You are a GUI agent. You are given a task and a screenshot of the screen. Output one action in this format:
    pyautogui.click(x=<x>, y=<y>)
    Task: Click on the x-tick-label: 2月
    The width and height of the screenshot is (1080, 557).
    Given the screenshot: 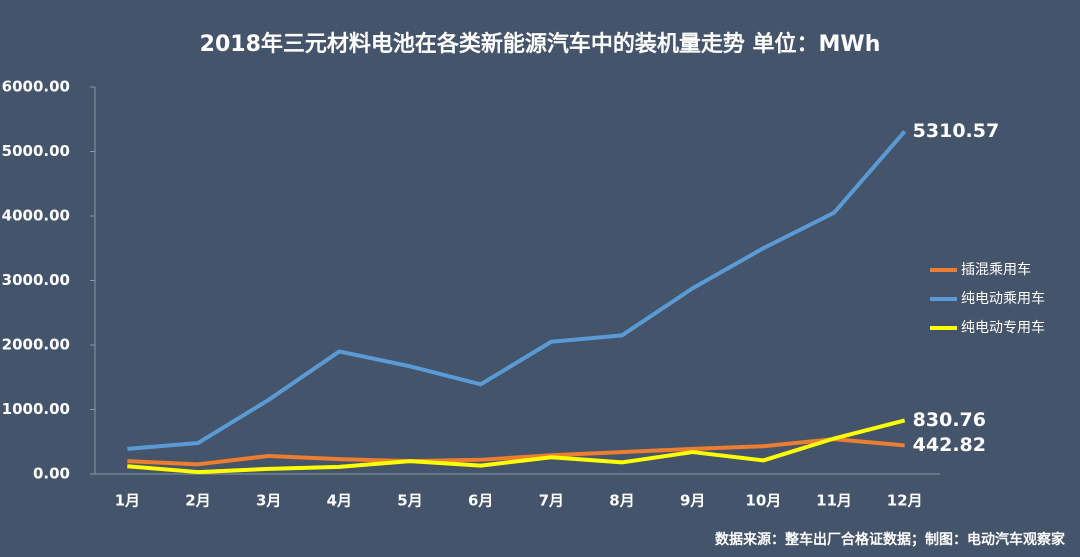 What is the action you would take?
    pyautogui.click(x=197, y=501)
    